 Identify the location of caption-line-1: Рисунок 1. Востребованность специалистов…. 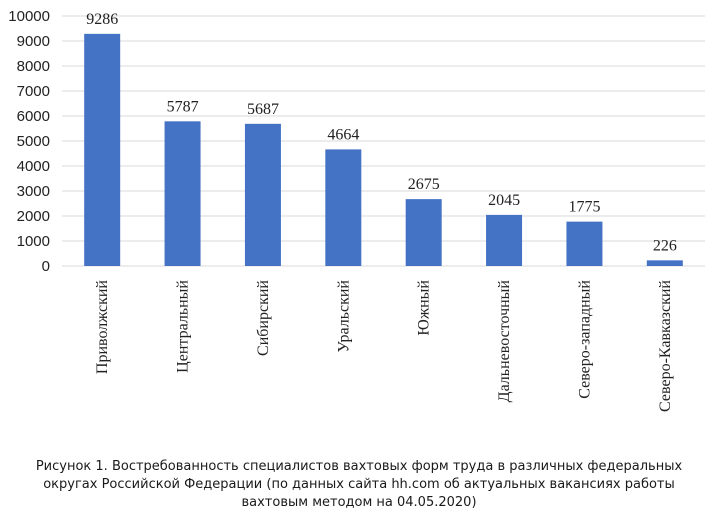
(359, 466).